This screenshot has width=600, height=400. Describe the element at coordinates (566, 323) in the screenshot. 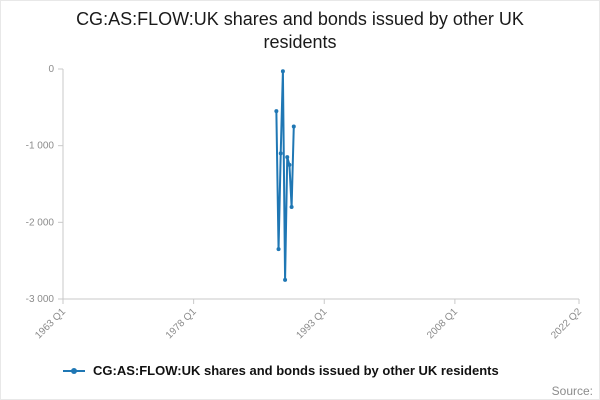

I see `x-tick-label: 2022 Q2` at that location.